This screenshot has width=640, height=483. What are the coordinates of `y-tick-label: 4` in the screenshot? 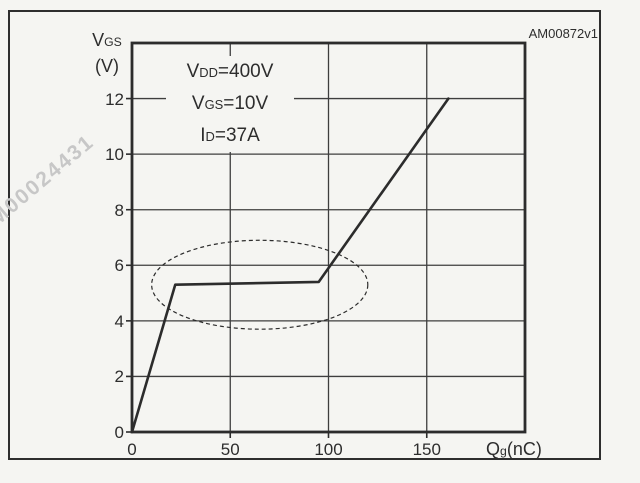 It's located at (119, 321).